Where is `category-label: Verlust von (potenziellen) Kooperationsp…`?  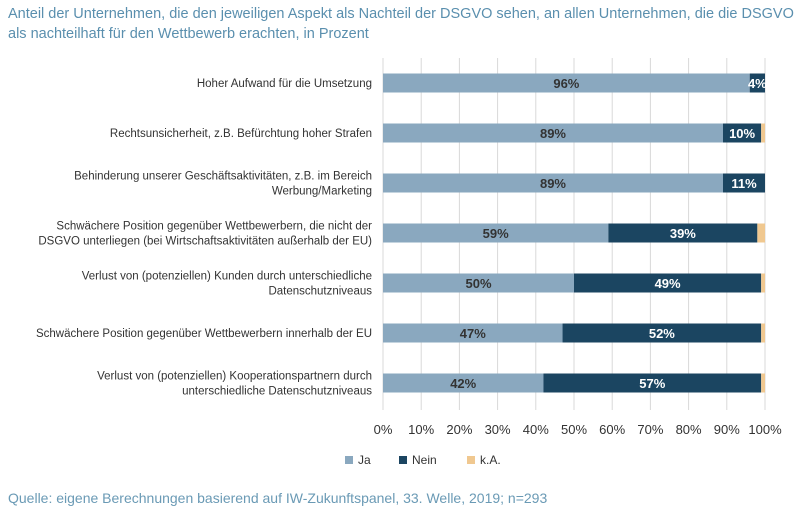 category-label: Verlust von (potenziellen) Kooperationsp… is located at coordinates (234, 377).